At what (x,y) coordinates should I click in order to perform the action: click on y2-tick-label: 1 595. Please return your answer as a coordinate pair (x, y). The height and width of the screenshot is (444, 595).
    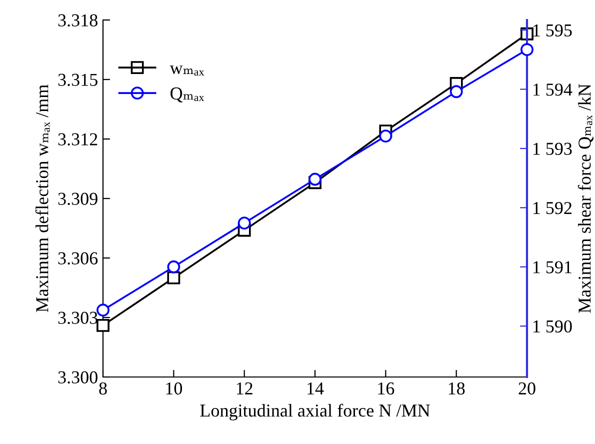
    Looking at the image, I should click on (552, 30).